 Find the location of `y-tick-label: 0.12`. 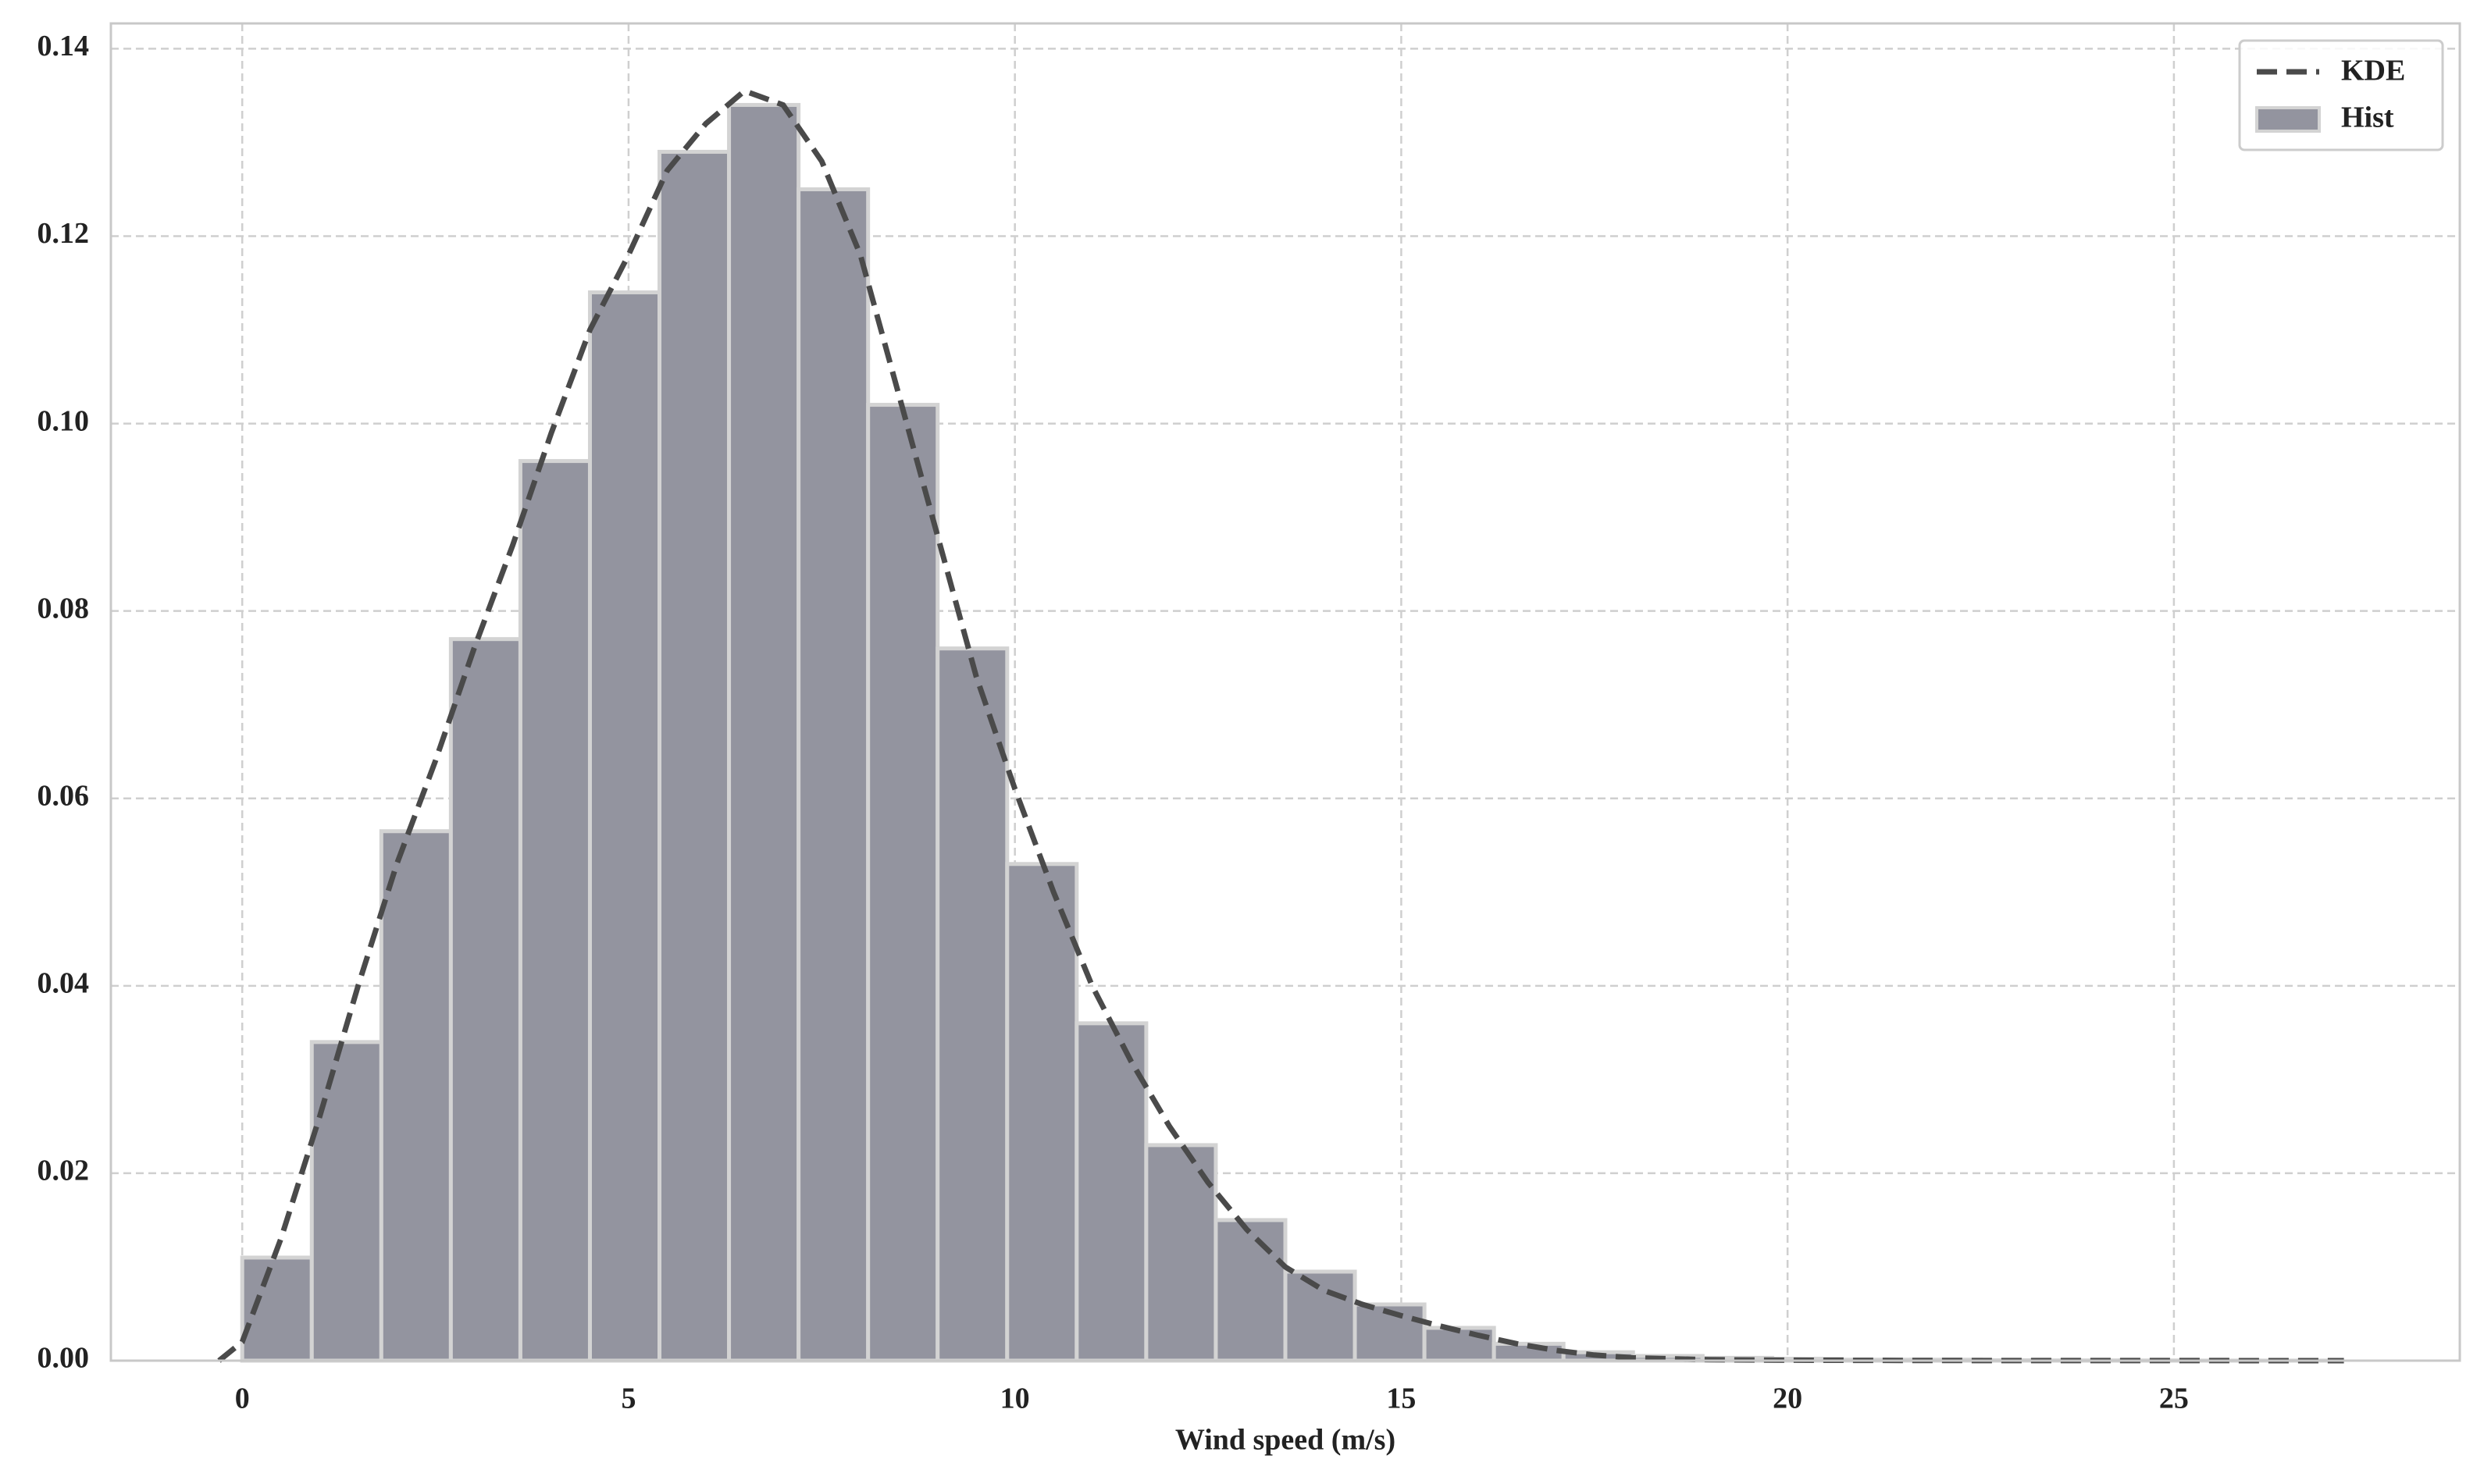

y-tick-label: 0.12 is located at coordinates (63, 233).